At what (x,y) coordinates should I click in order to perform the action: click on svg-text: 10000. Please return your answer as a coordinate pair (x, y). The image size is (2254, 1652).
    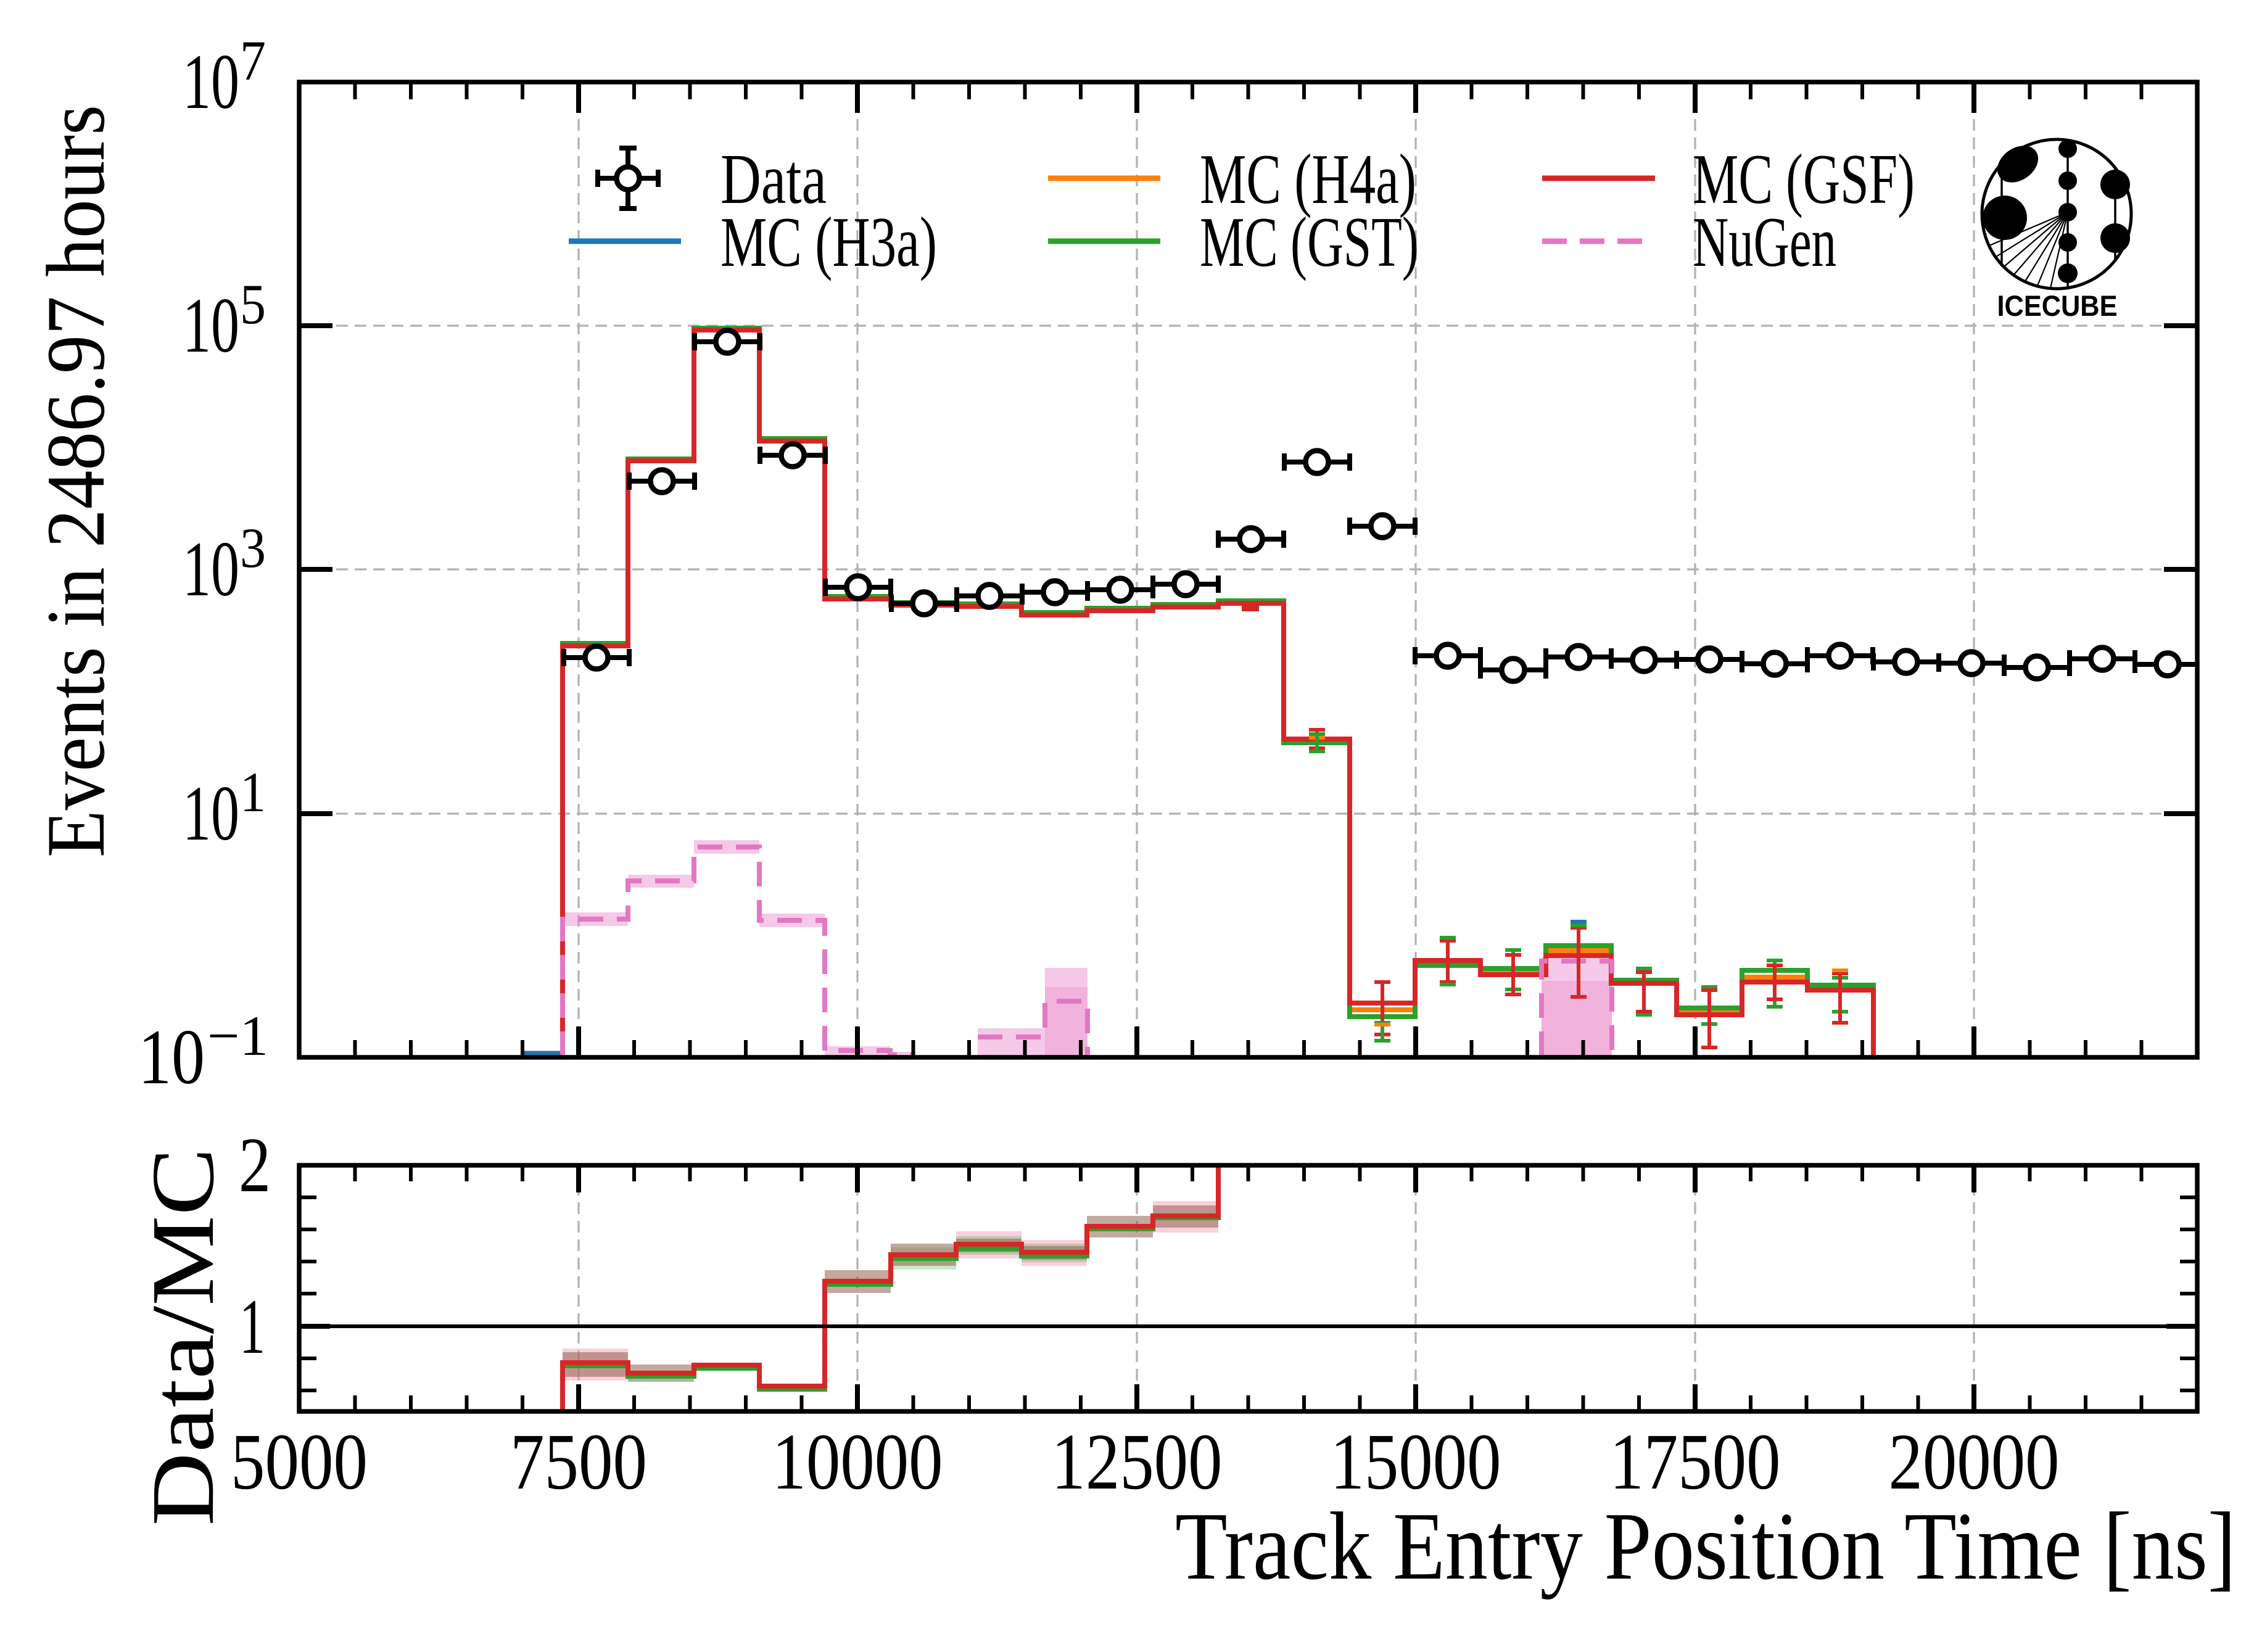
    Looking at the image, I should click on (857, 1462).